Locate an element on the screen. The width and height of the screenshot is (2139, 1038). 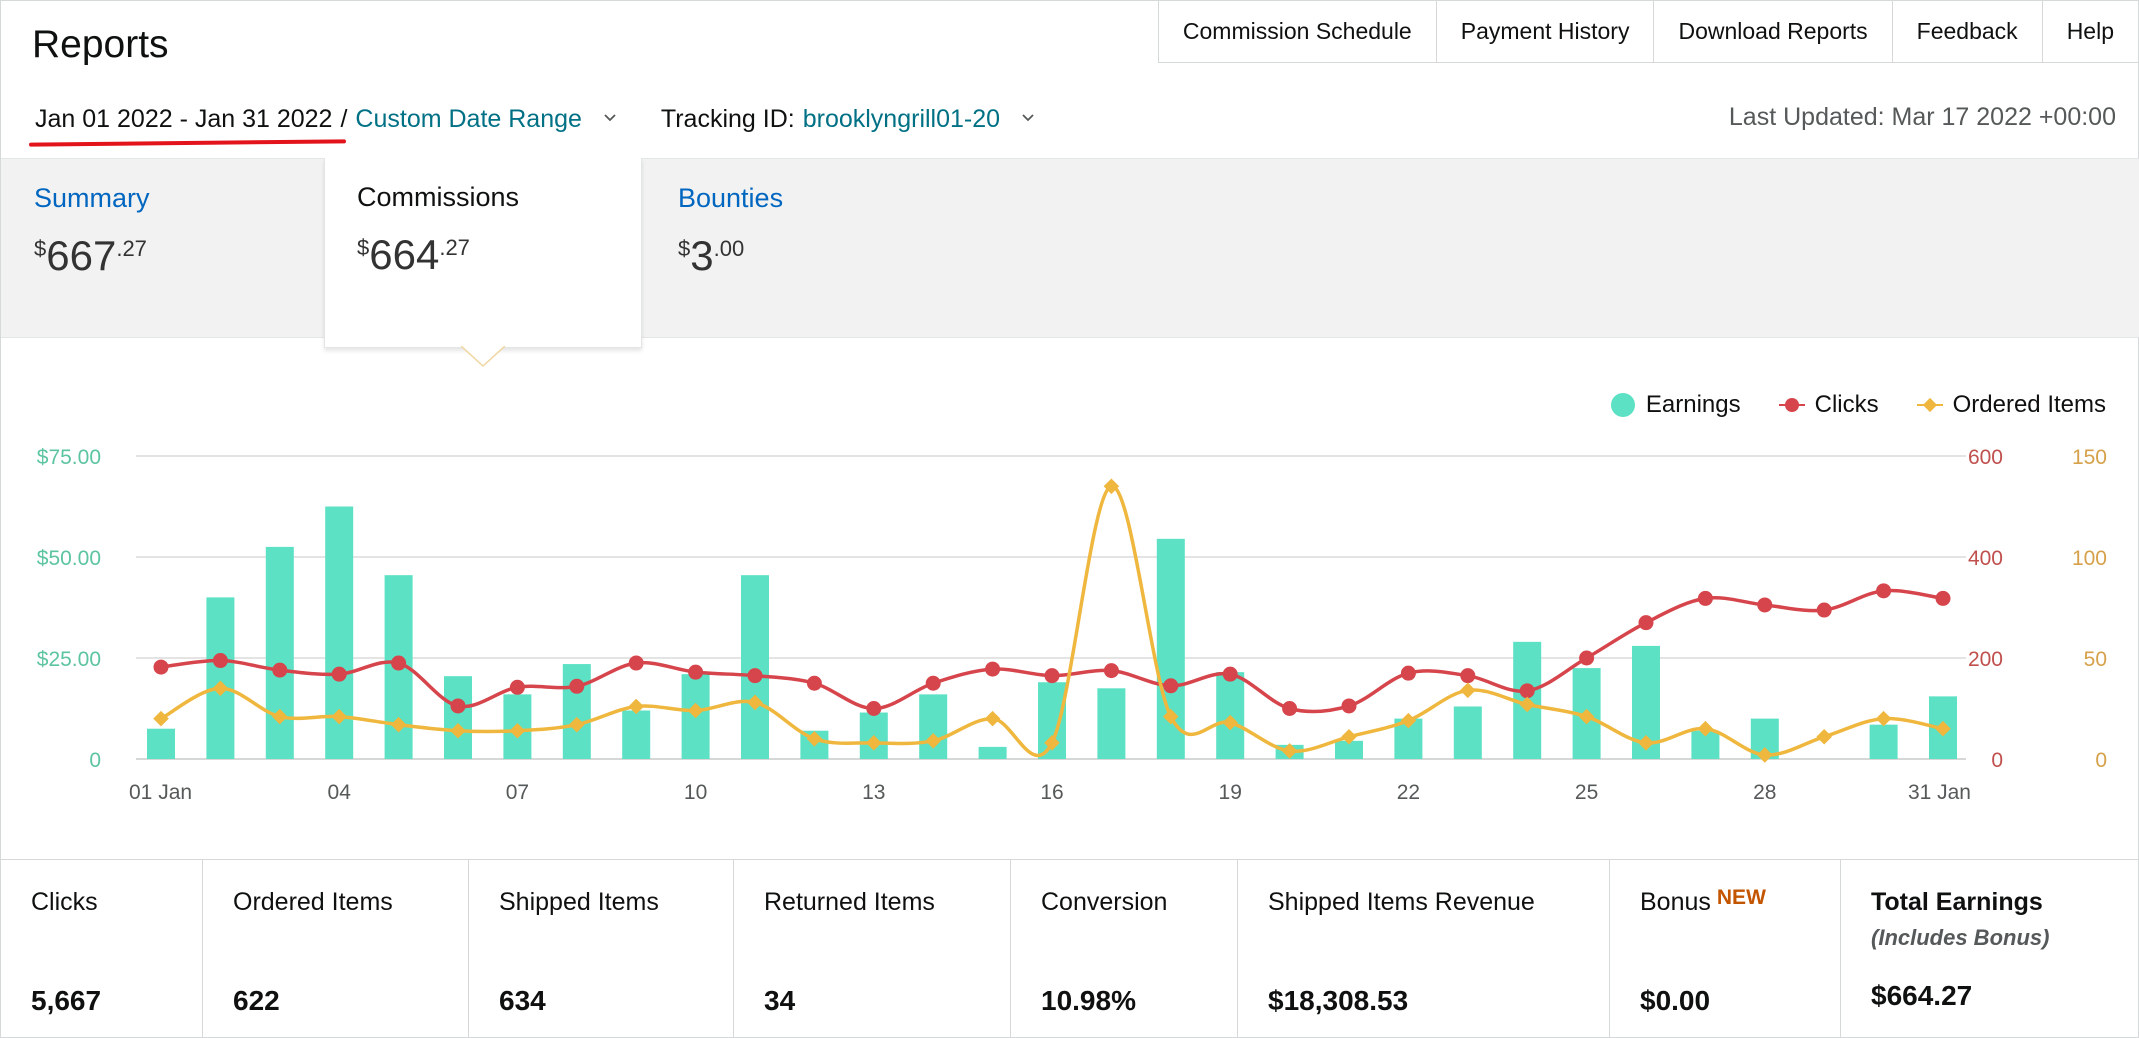
amount-cents: .00 is located at coordinates (729, 248).